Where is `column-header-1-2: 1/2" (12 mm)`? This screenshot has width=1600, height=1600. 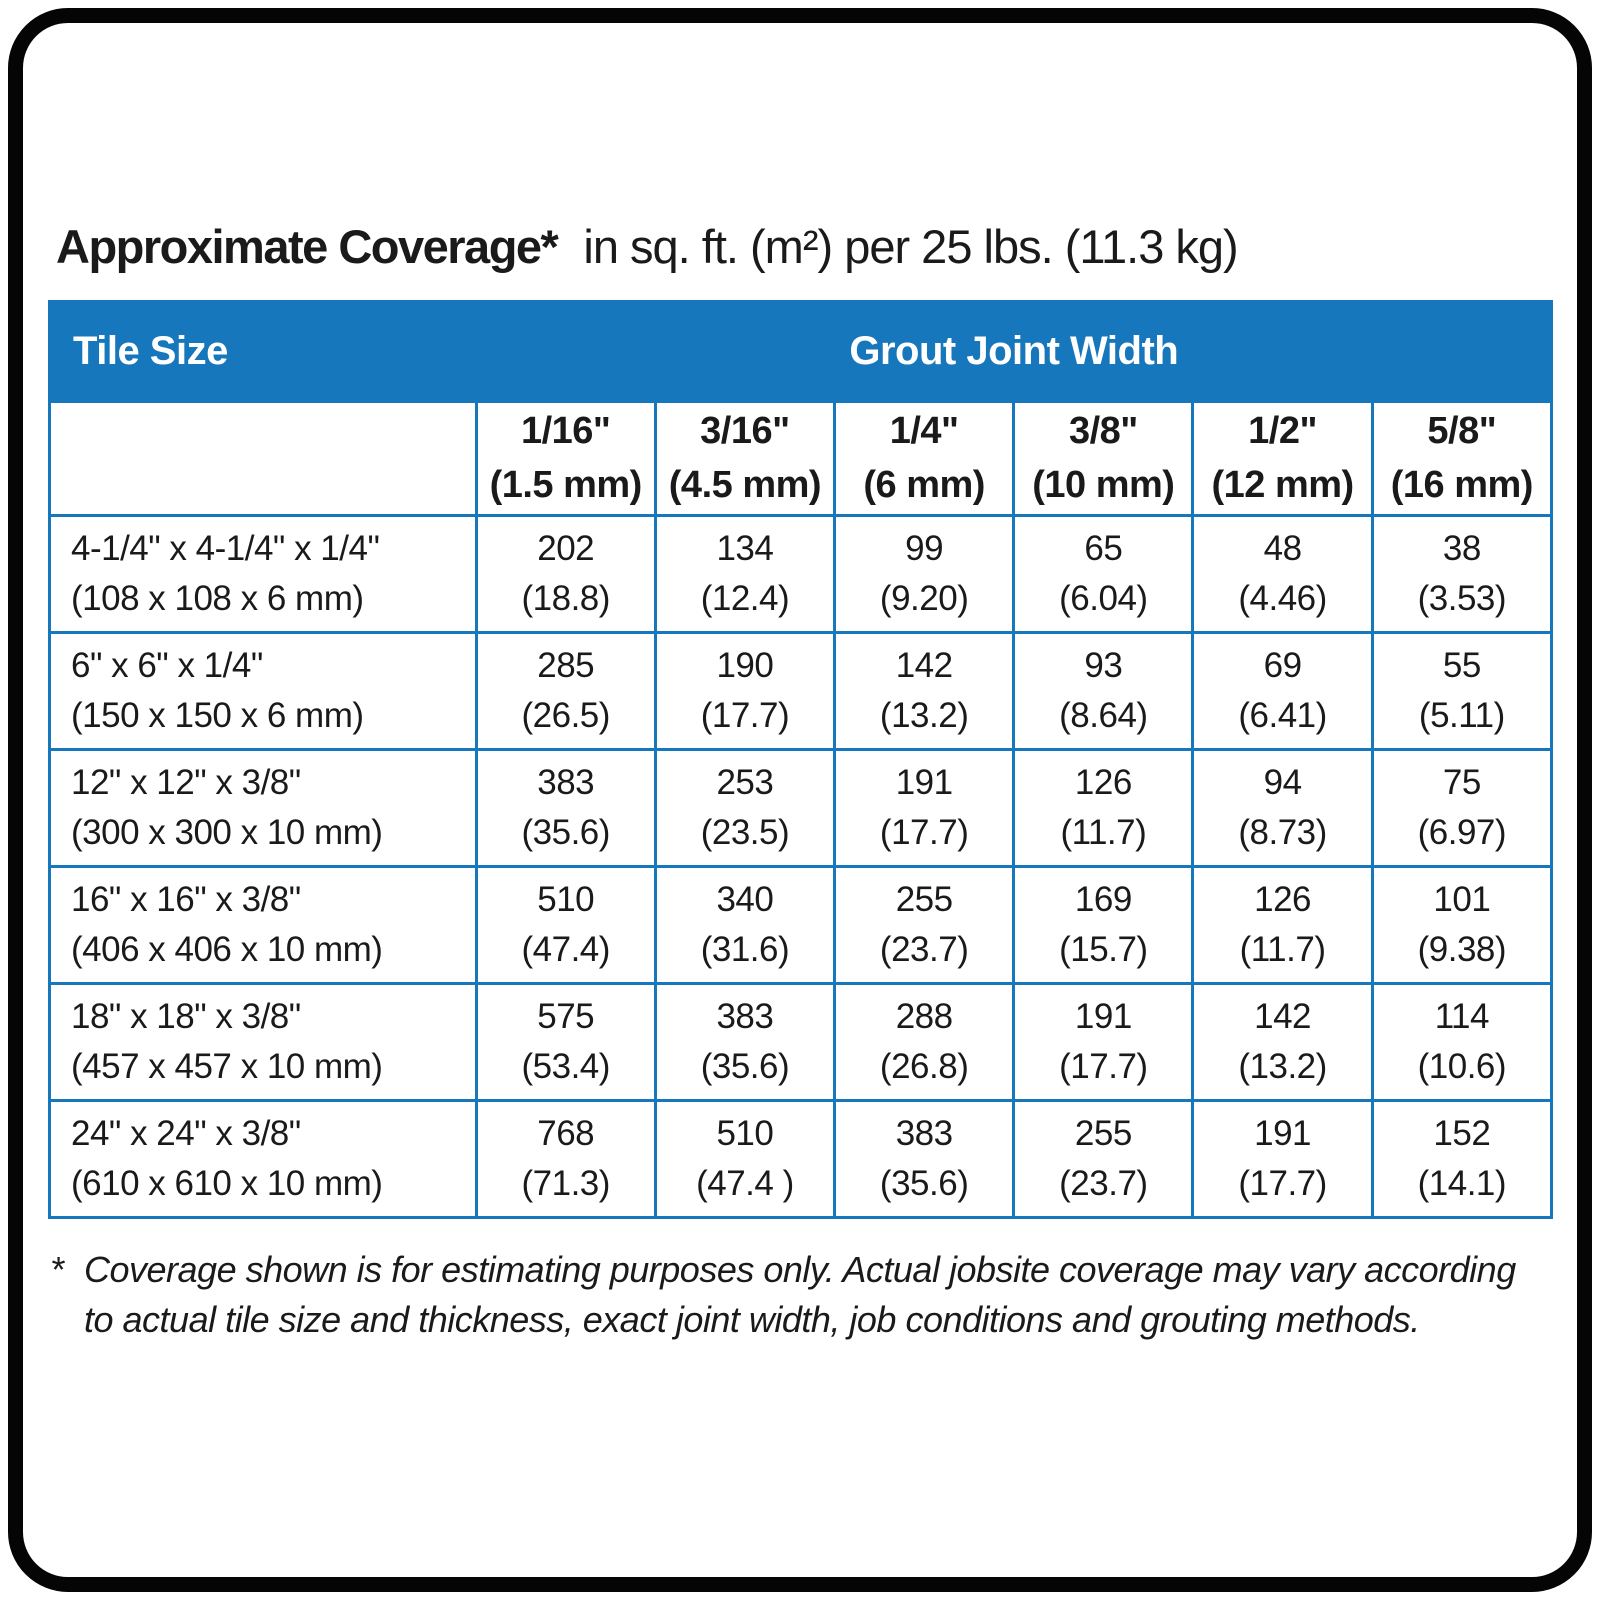 column-header-1-2: 1/2" (12 mm) is located at coordinates (1282, 458).